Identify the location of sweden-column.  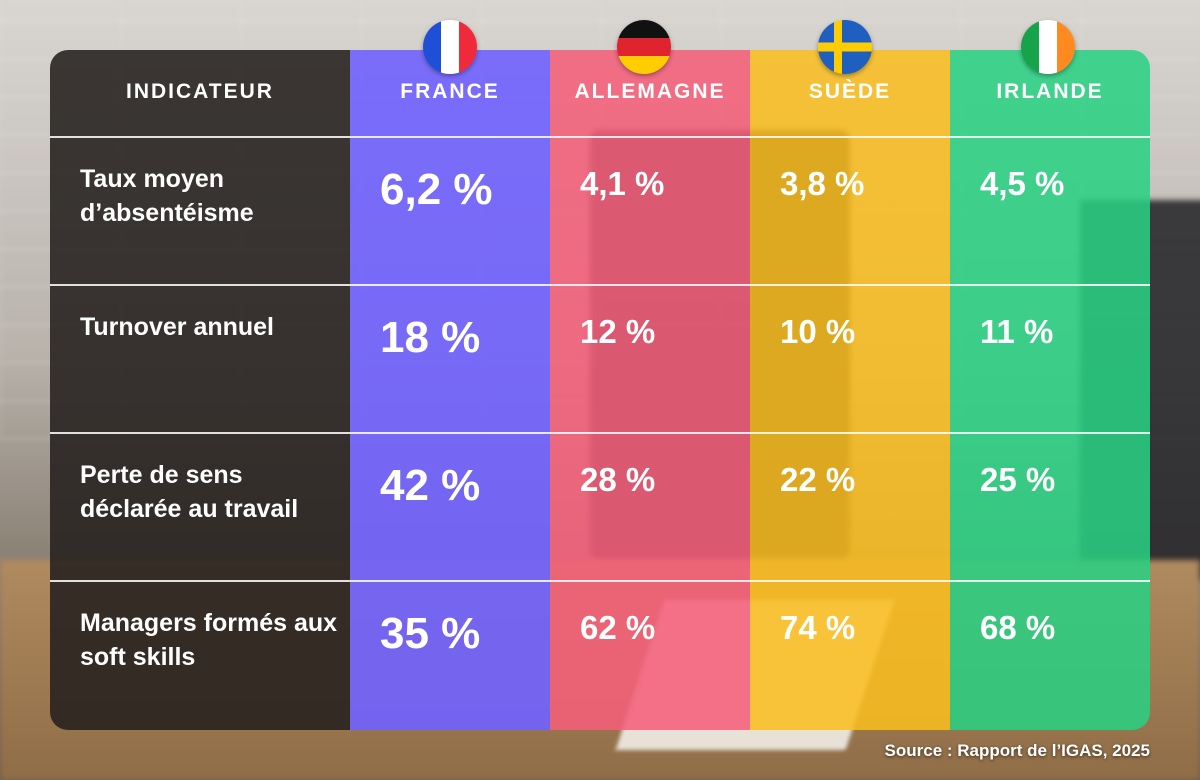
(850, 390).